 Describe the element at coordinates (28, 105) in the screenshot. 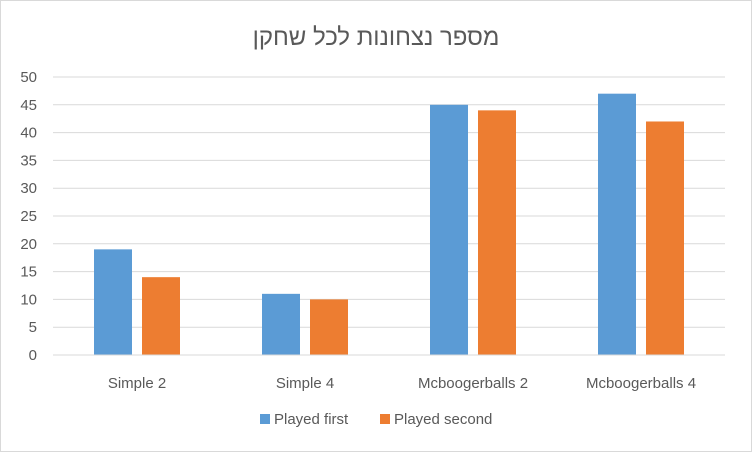

I see `y-tick-label: 45` at that location.